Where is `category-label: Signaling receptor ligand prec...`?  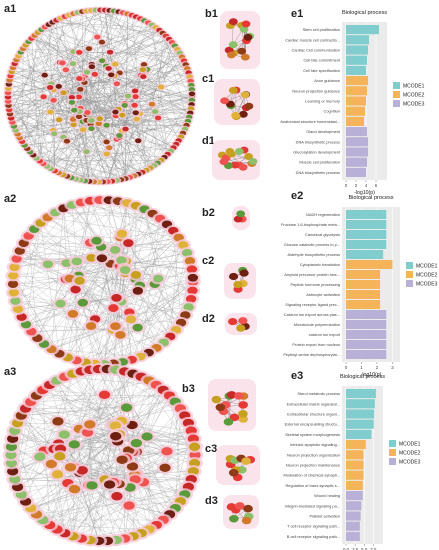
category-label: Signaling receptor ligand prec... is located at coordinates (312, 304).